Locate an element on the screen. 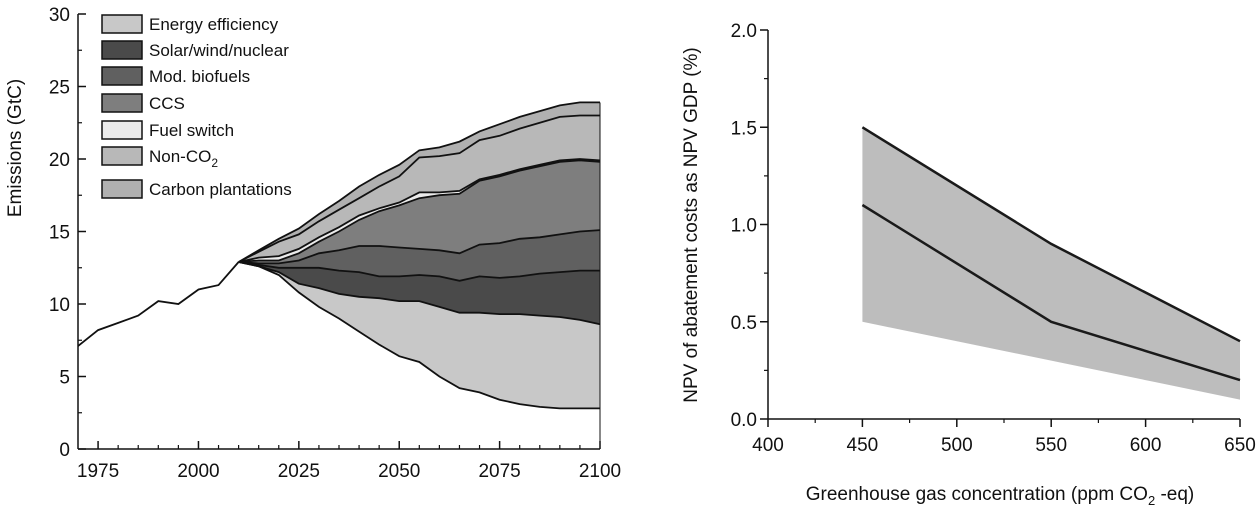 This screenshot has height=510, width=1260. y-tick-label: 1.0 is located at coordinates (744, 226).